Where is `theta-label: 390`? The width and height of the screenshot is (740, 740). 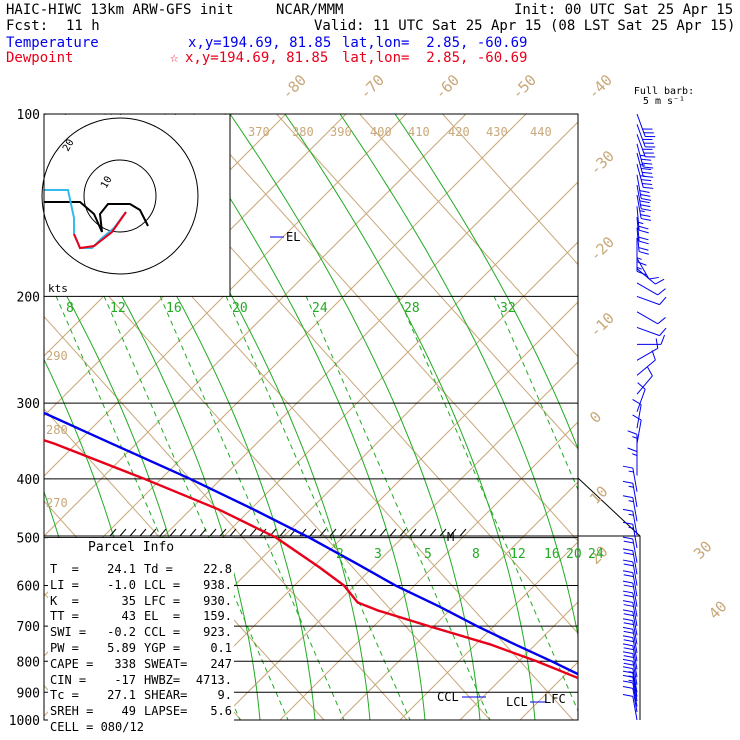
theta-label: 390 is located at coordinates (341, 132).